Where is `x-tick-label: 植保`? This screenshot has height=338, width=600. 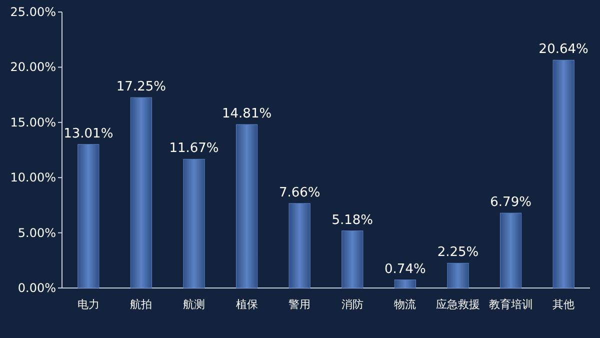 x-tick-label: 植保 is located at coordinates (247, 304).